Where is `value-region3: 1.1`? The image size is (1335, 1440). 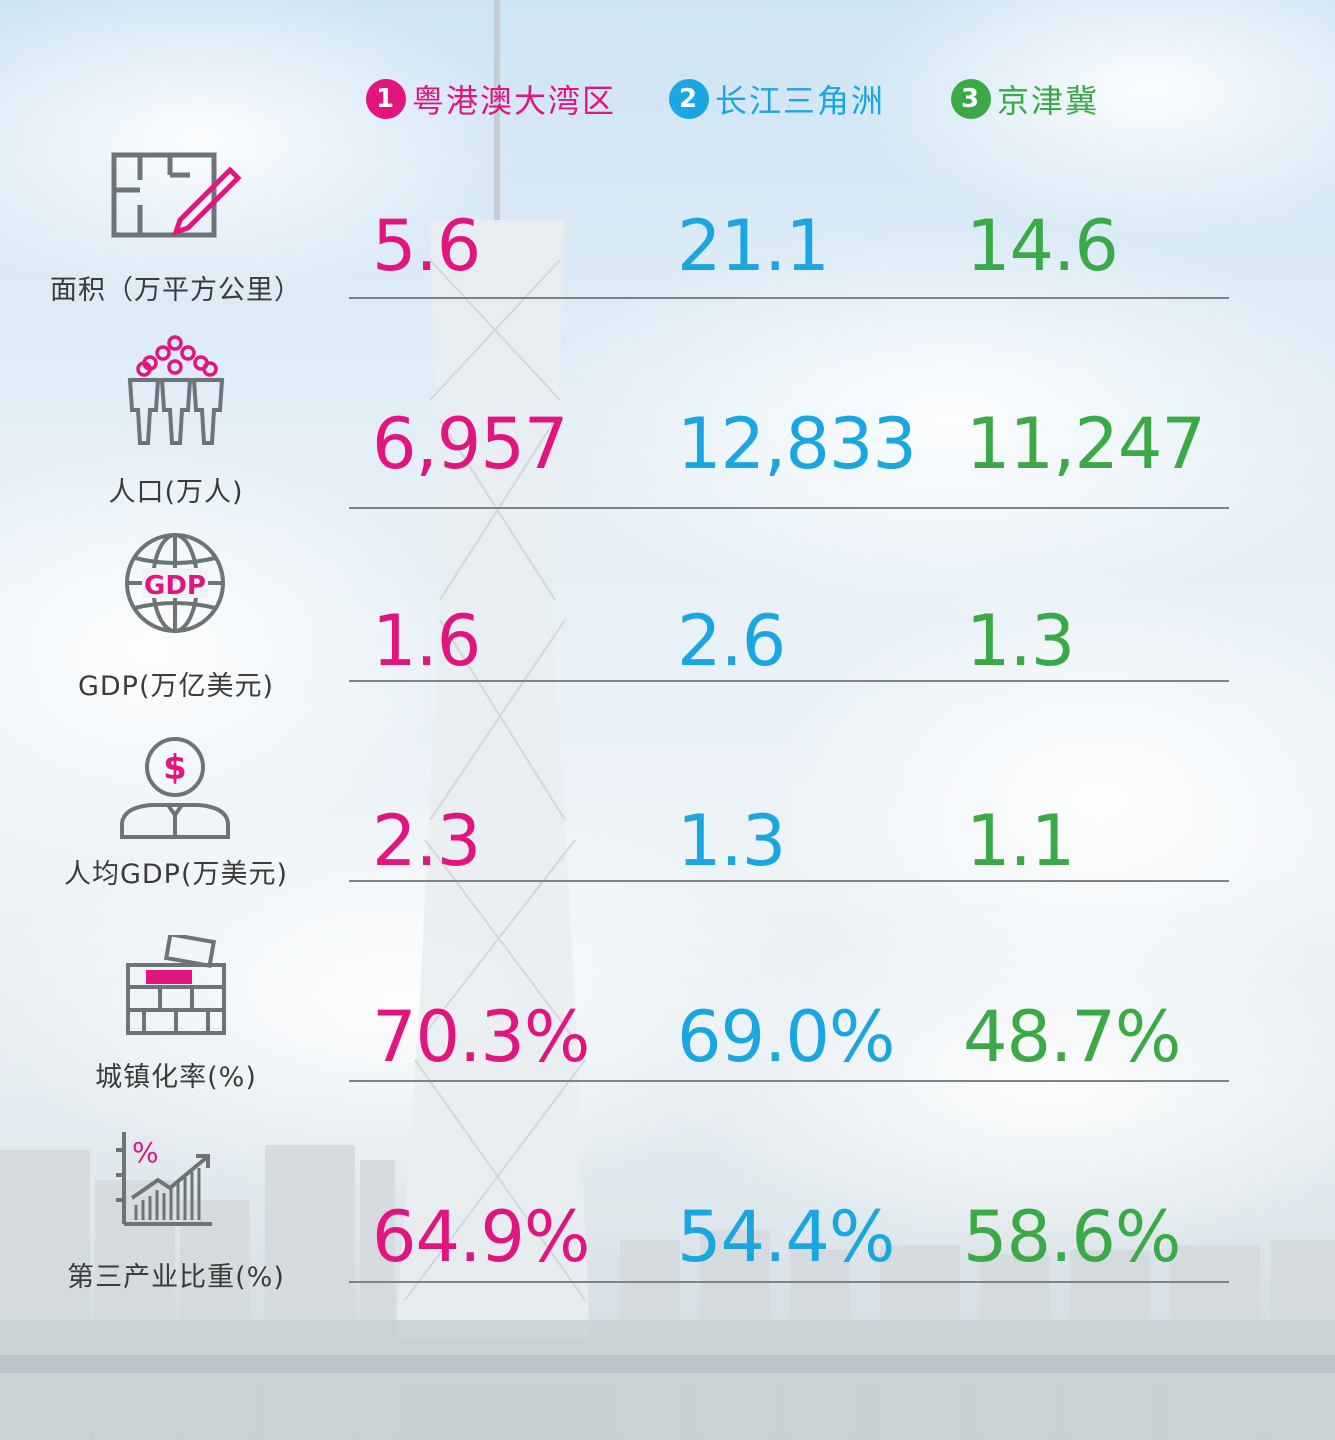
value-region3: 1.1 is located at coordinates (1020, 841).